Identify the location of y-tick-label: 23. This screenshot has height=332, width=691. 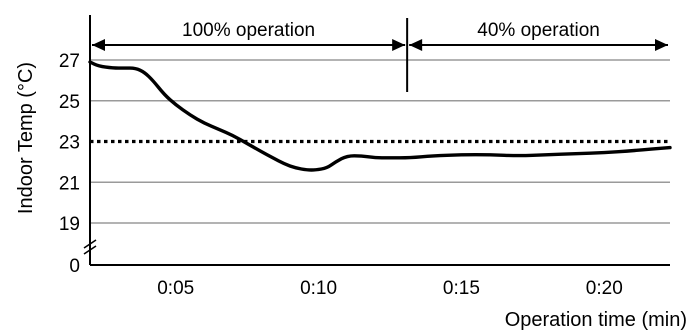
(69, 143).